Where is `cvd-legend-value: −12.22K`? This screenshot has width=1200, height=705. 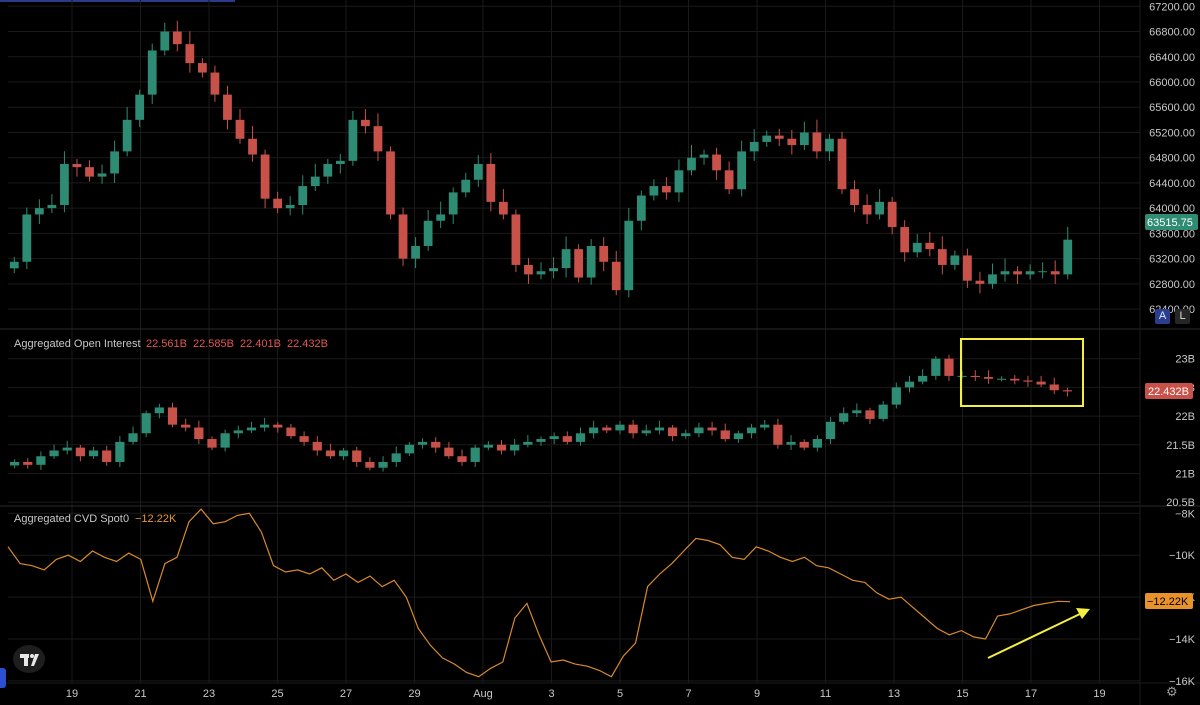
cvd-legend-value: −12.22K is located at coordinates (156, 519).